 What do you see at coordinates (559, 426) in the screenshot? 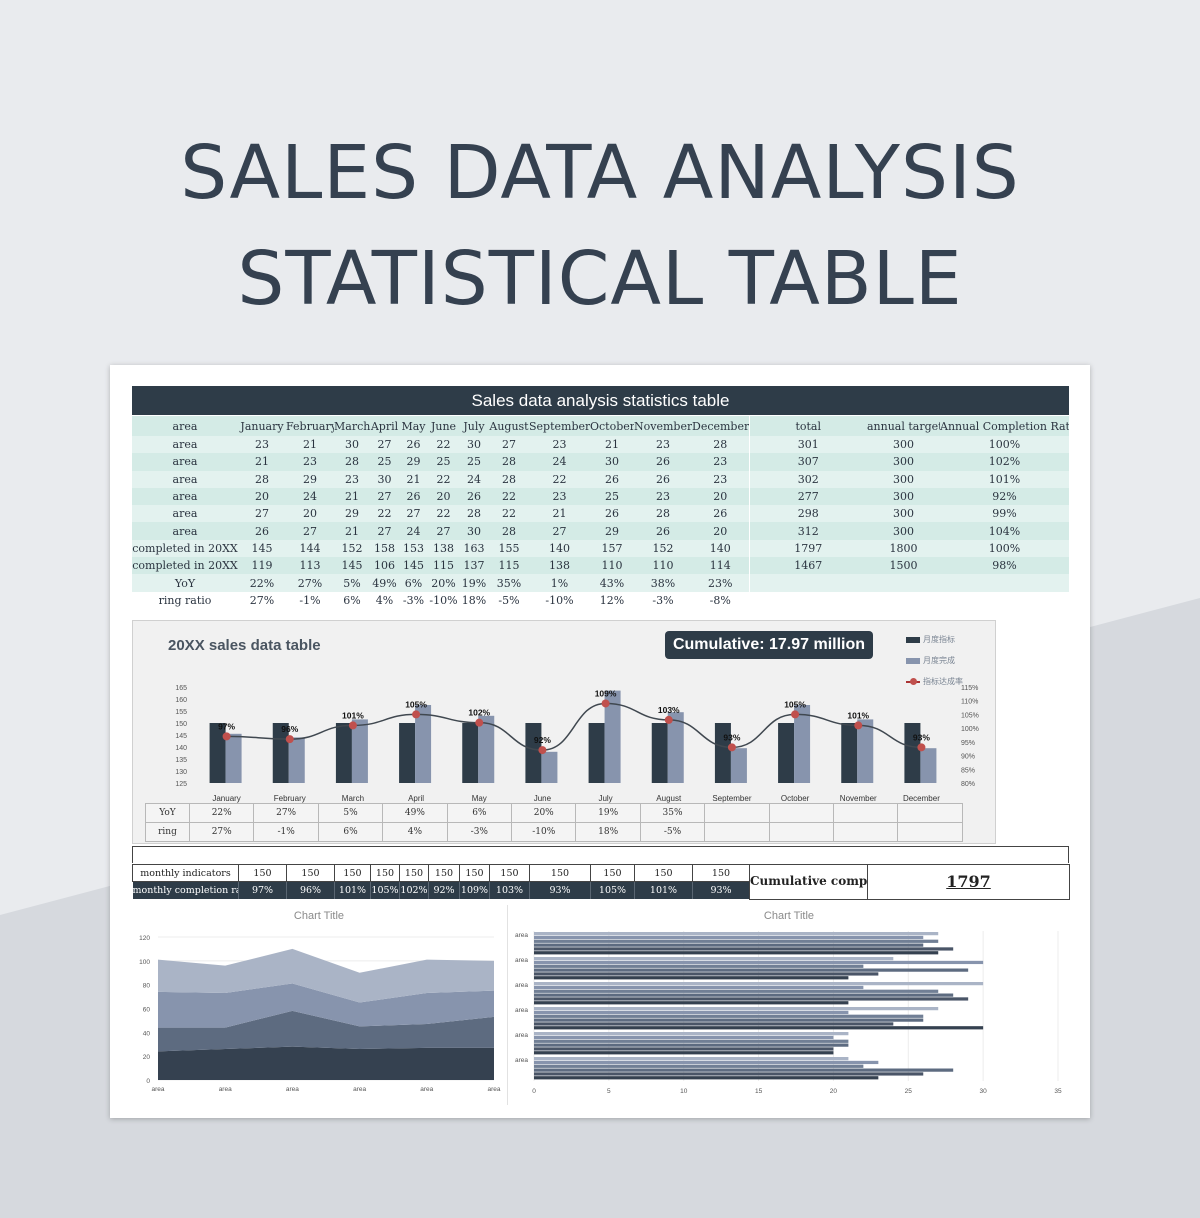
I see `column-header: September` at bounding box center [559, 426].